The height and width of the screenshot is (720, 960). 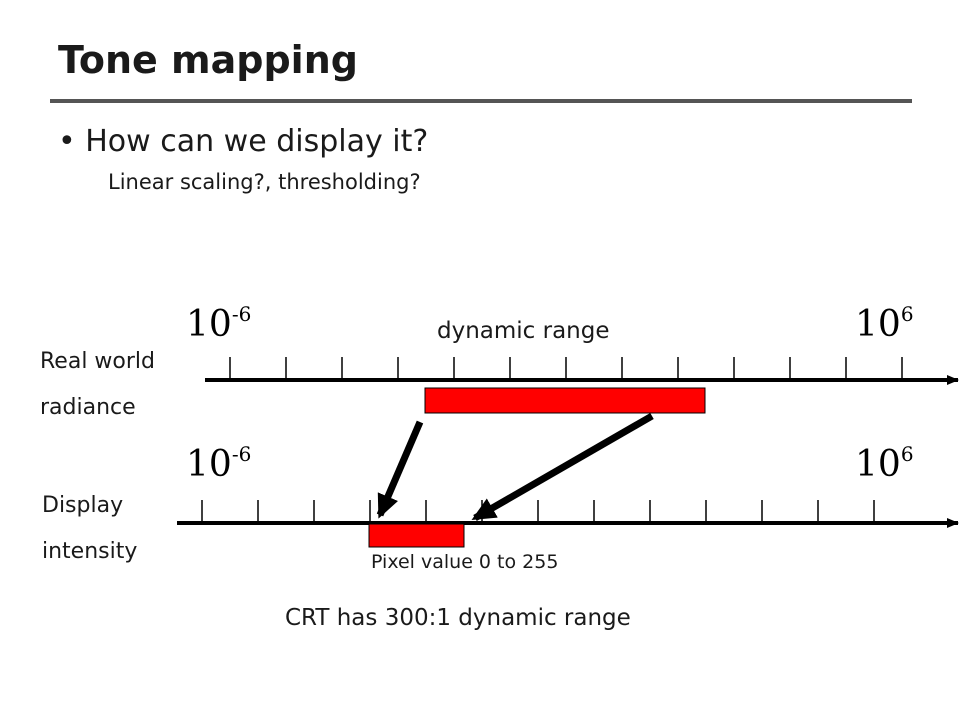 I want to click on real-world-min-label: 10-6, so click(x=219, y=323).